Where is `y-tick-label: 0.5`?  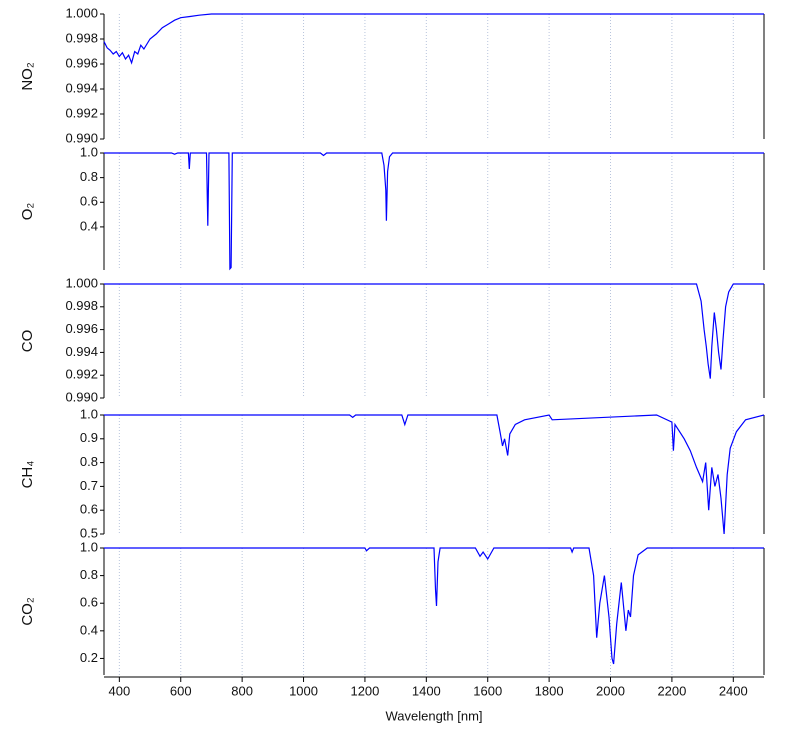
y-tick-label: 0.5 is located at coordinates (89, 532).